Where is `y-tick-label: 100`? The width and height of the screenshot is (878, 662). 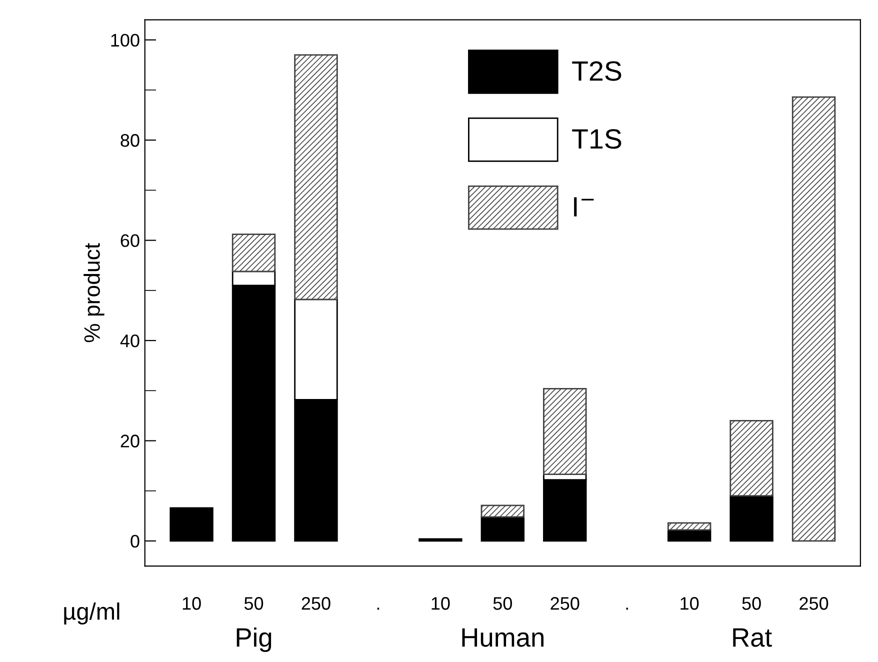 y-tick-label: 100 is located at coordinates (125, 40).